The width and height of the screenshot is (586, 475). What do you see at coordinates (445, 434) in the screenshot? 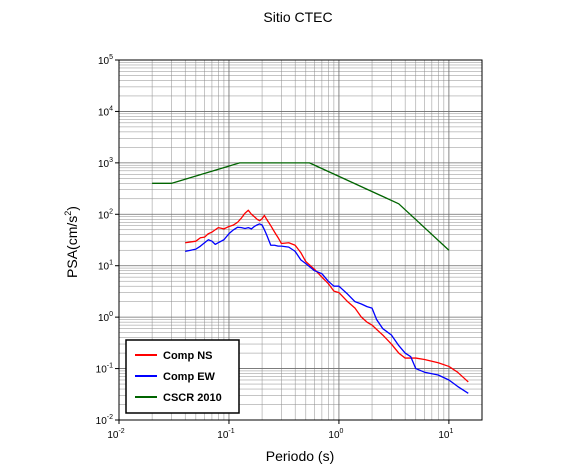
I see `x-tick-label: 10¹` at bounding box center [445, 434].